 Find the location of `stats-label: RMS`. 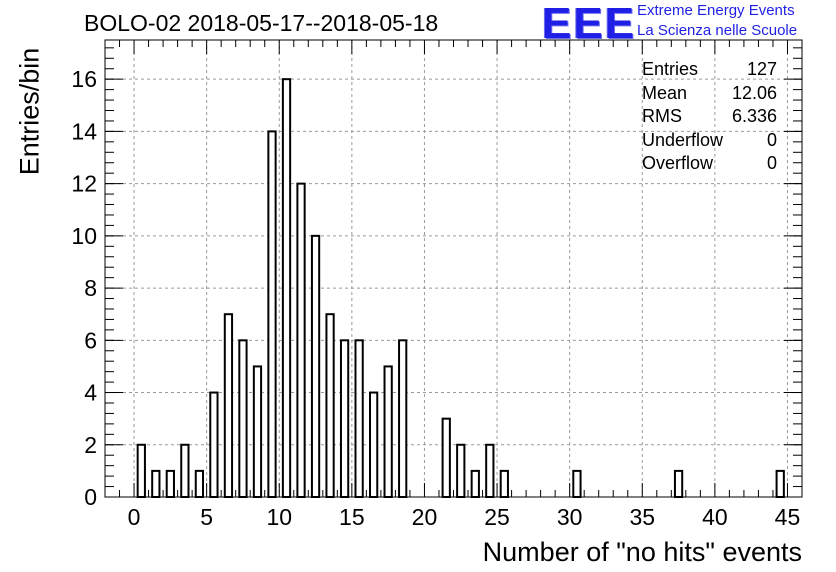

stats-label: RMS is located at coordinates (662, 116).